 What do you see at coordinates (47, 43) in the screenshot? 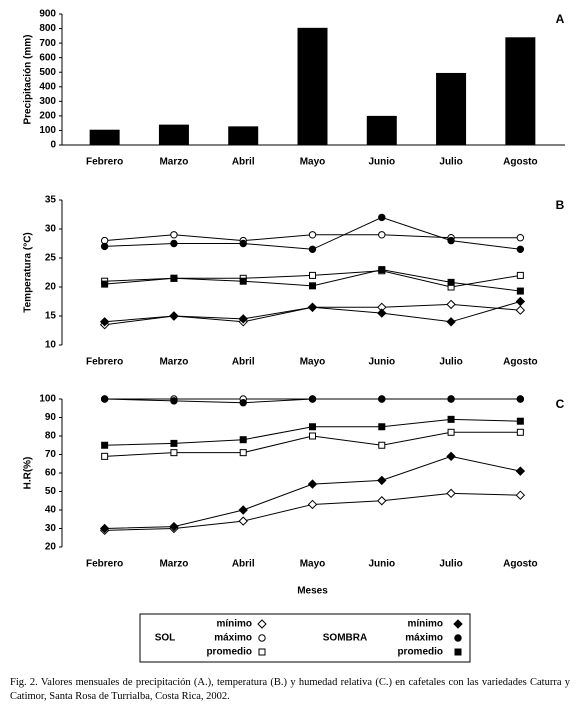
I see `y-tick-label: 700` at bounding box center [47, 43].